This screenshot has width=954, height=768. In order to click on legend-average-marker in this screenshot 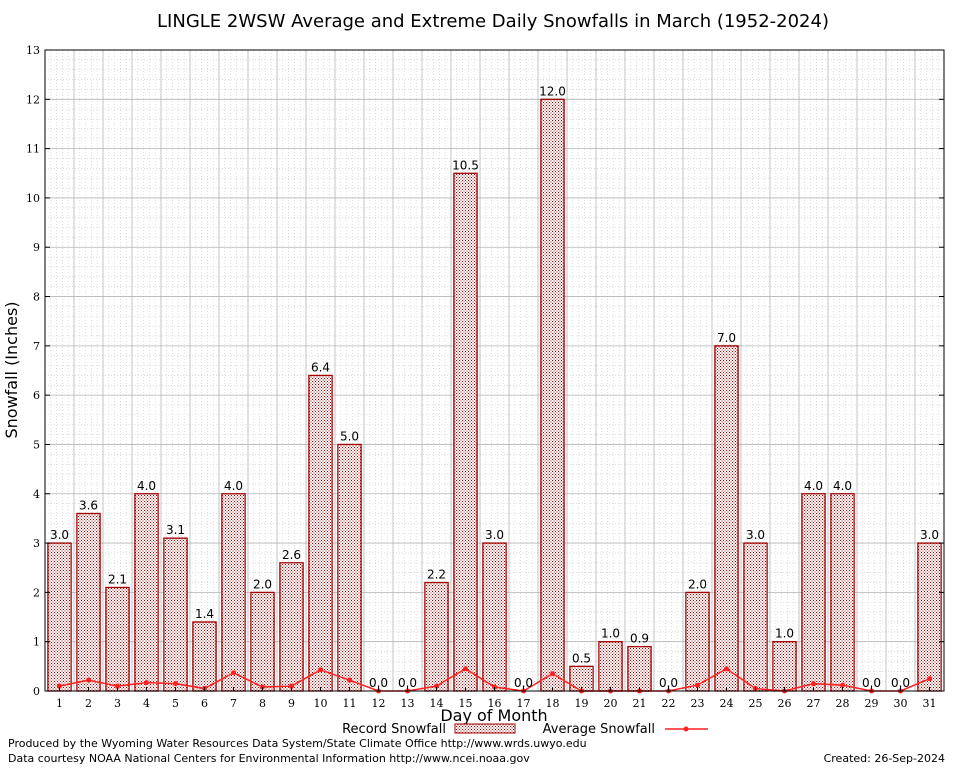, I will do `click(686, 729)`.